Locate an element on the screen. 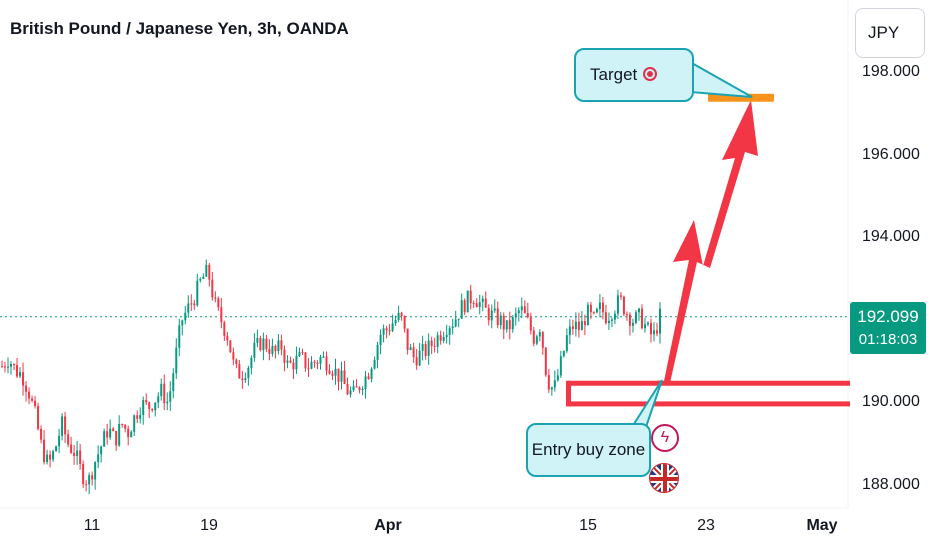 This screenshot has width=932, height=550. target-callout-pointer is located at coordinates (721, 79).